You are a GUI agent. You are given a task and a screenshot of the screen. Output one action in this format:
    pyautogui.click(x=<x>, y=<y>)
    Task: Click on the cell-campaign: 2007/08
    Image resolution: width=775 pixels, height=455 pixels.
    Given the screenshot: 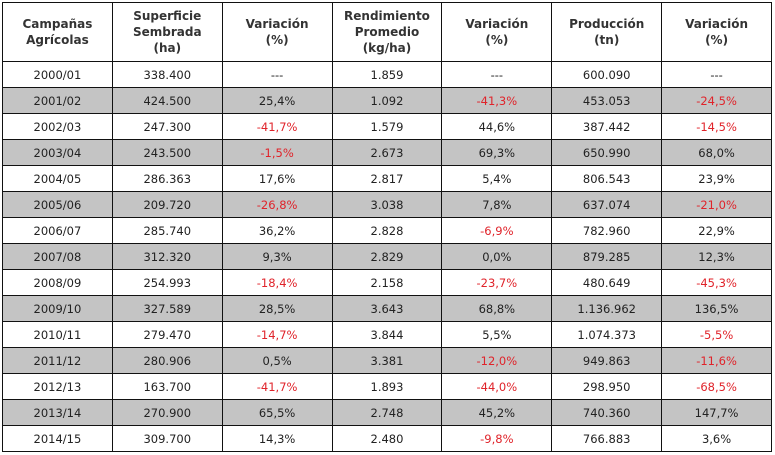 What is the action you would take?
    pyautogui.click(x=57, y=256)
    